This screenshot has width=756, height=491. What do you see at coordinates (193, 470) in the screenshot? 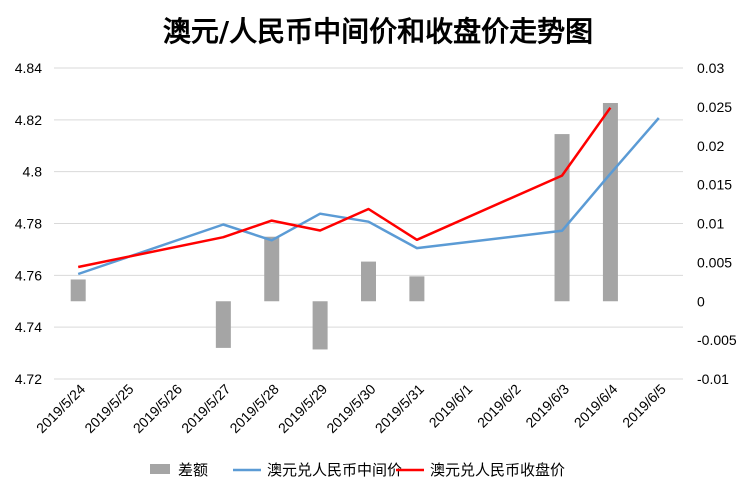
I see `legend-label: 差额` at bounding box center [193, 470].